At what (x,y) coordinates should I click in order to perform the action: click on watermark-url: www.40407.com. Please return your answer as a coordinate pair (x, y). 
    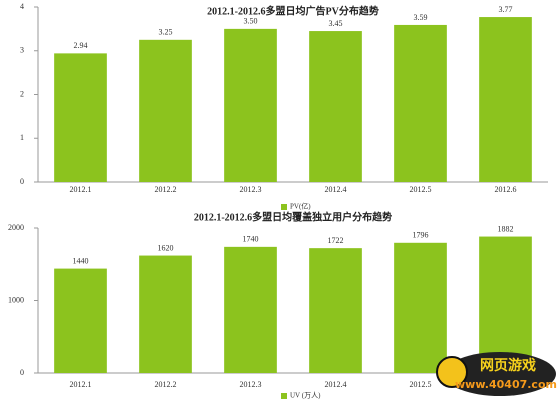
    Looking at the image, I should click on (506, 384).